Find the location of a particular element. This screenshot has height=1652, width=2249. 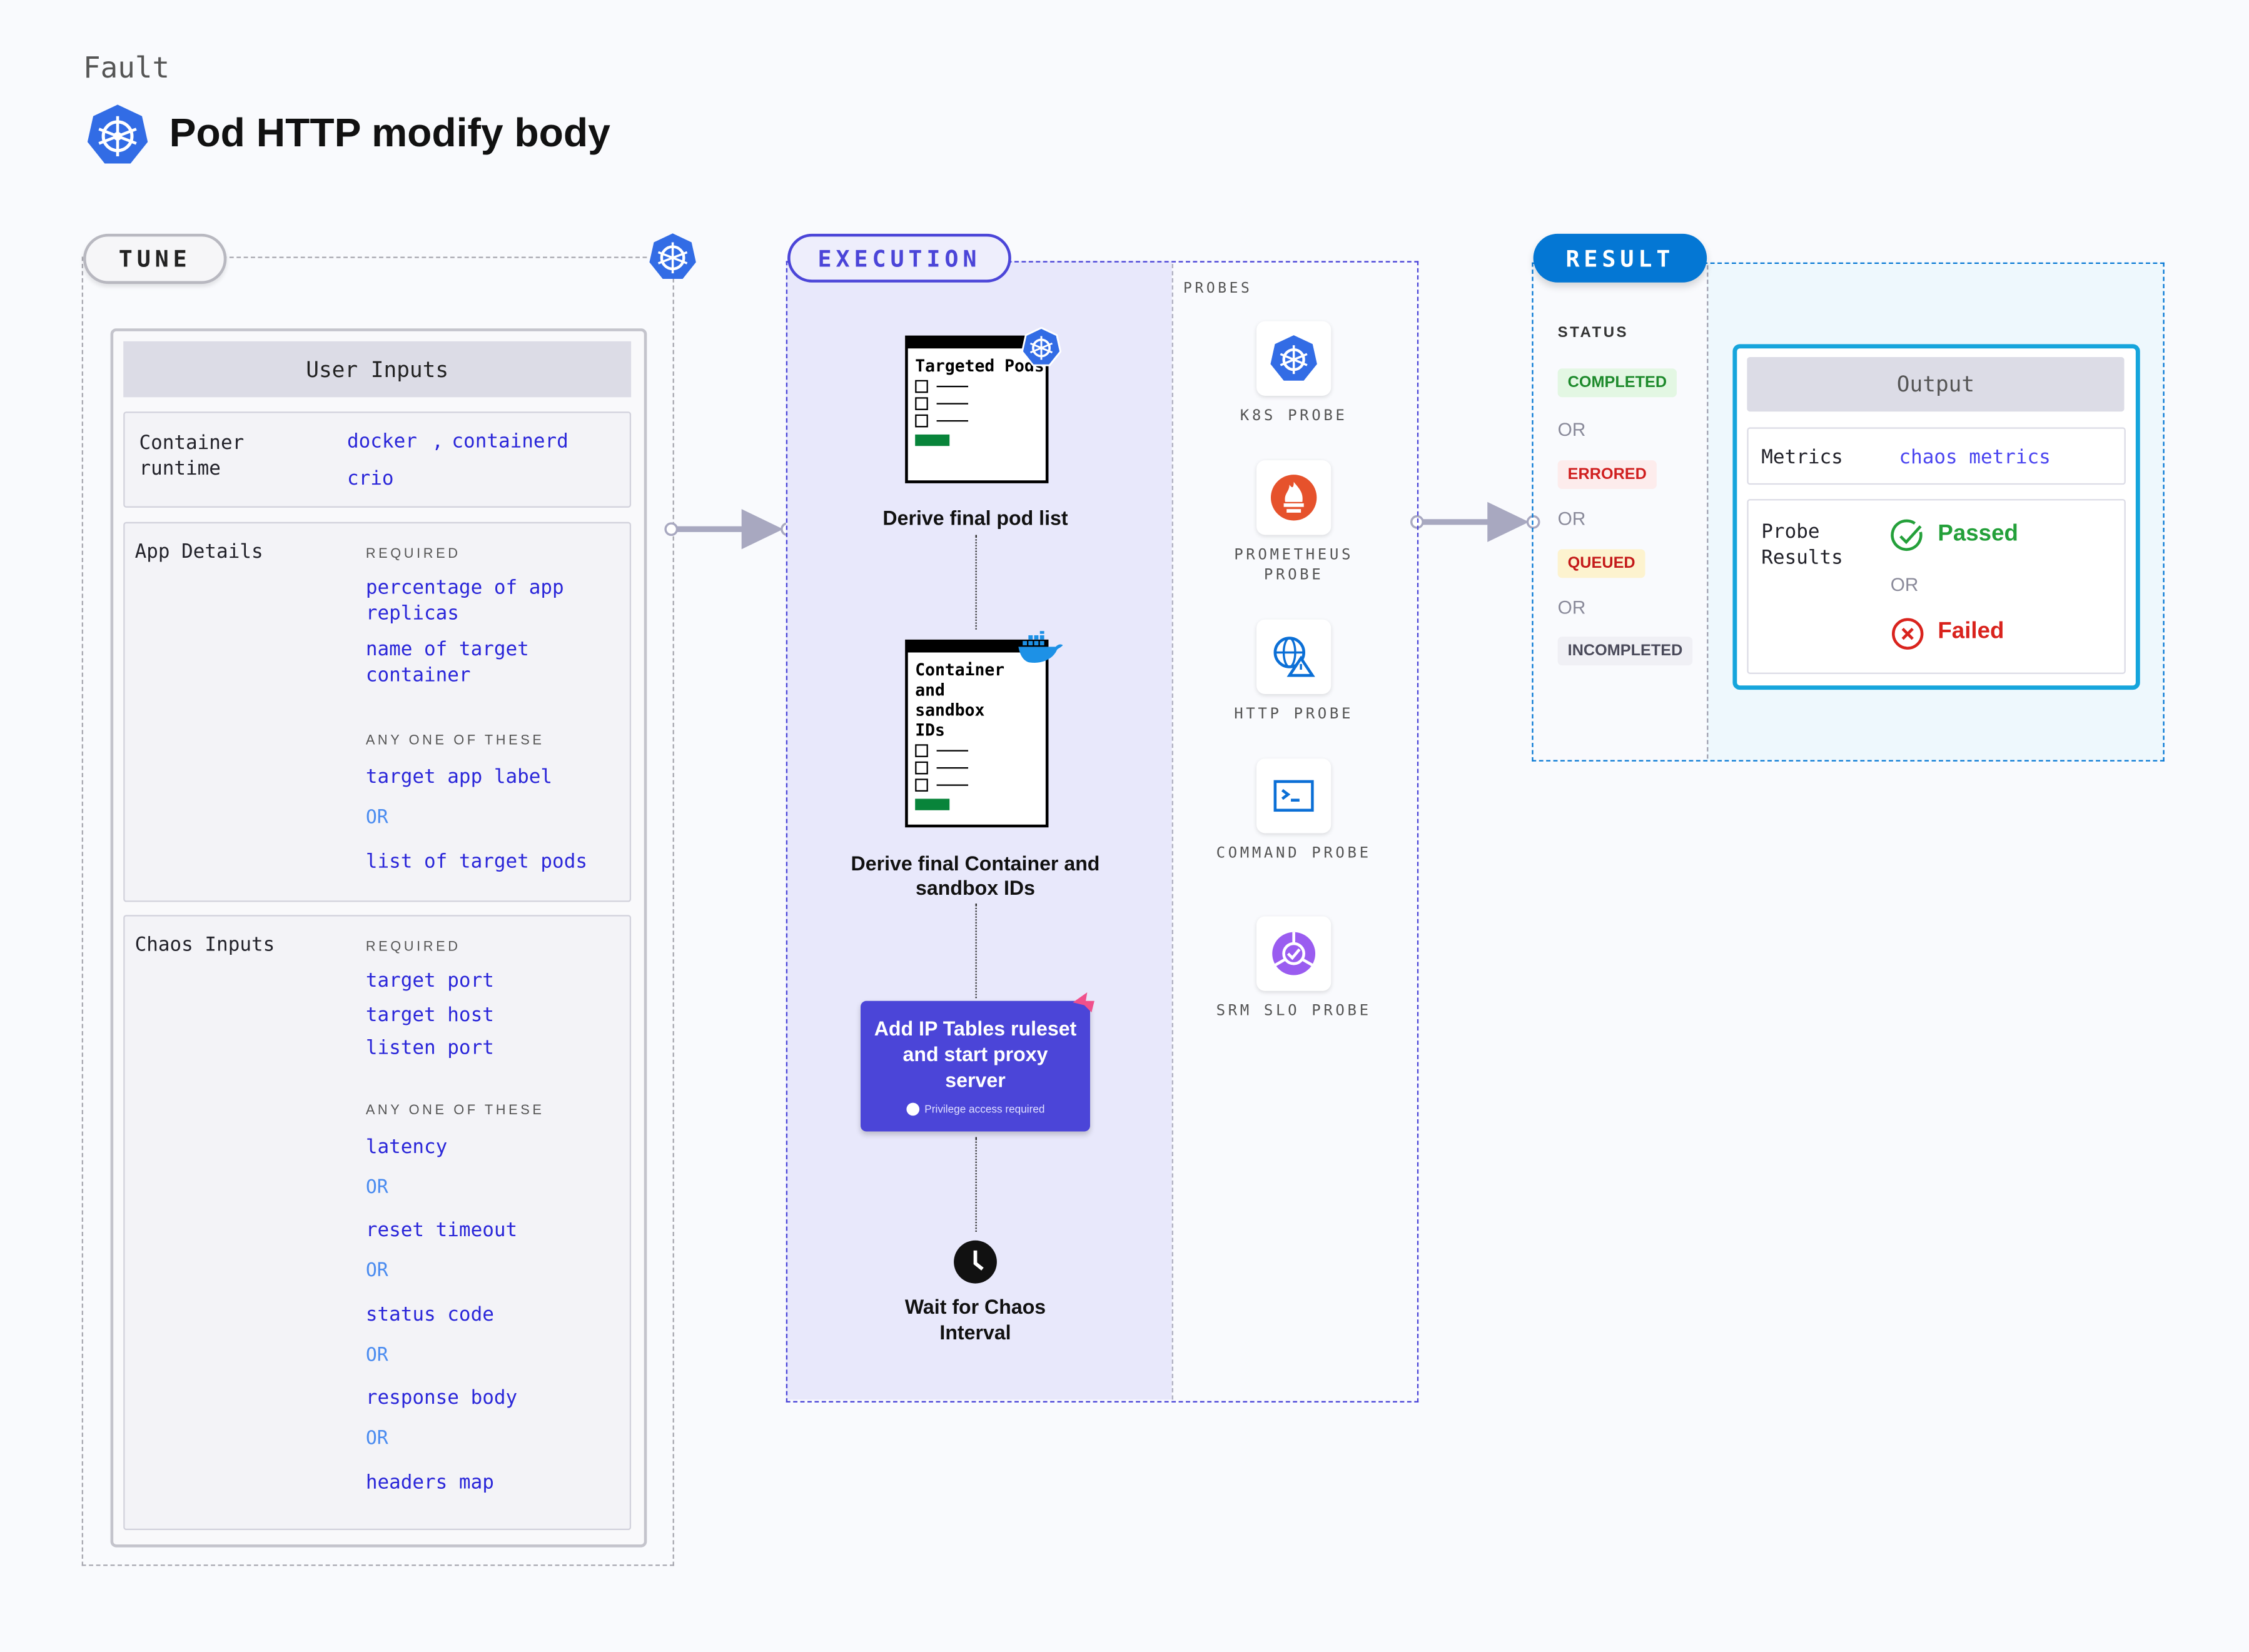

globe-warning-icon is located at coordinates (1294, 657).